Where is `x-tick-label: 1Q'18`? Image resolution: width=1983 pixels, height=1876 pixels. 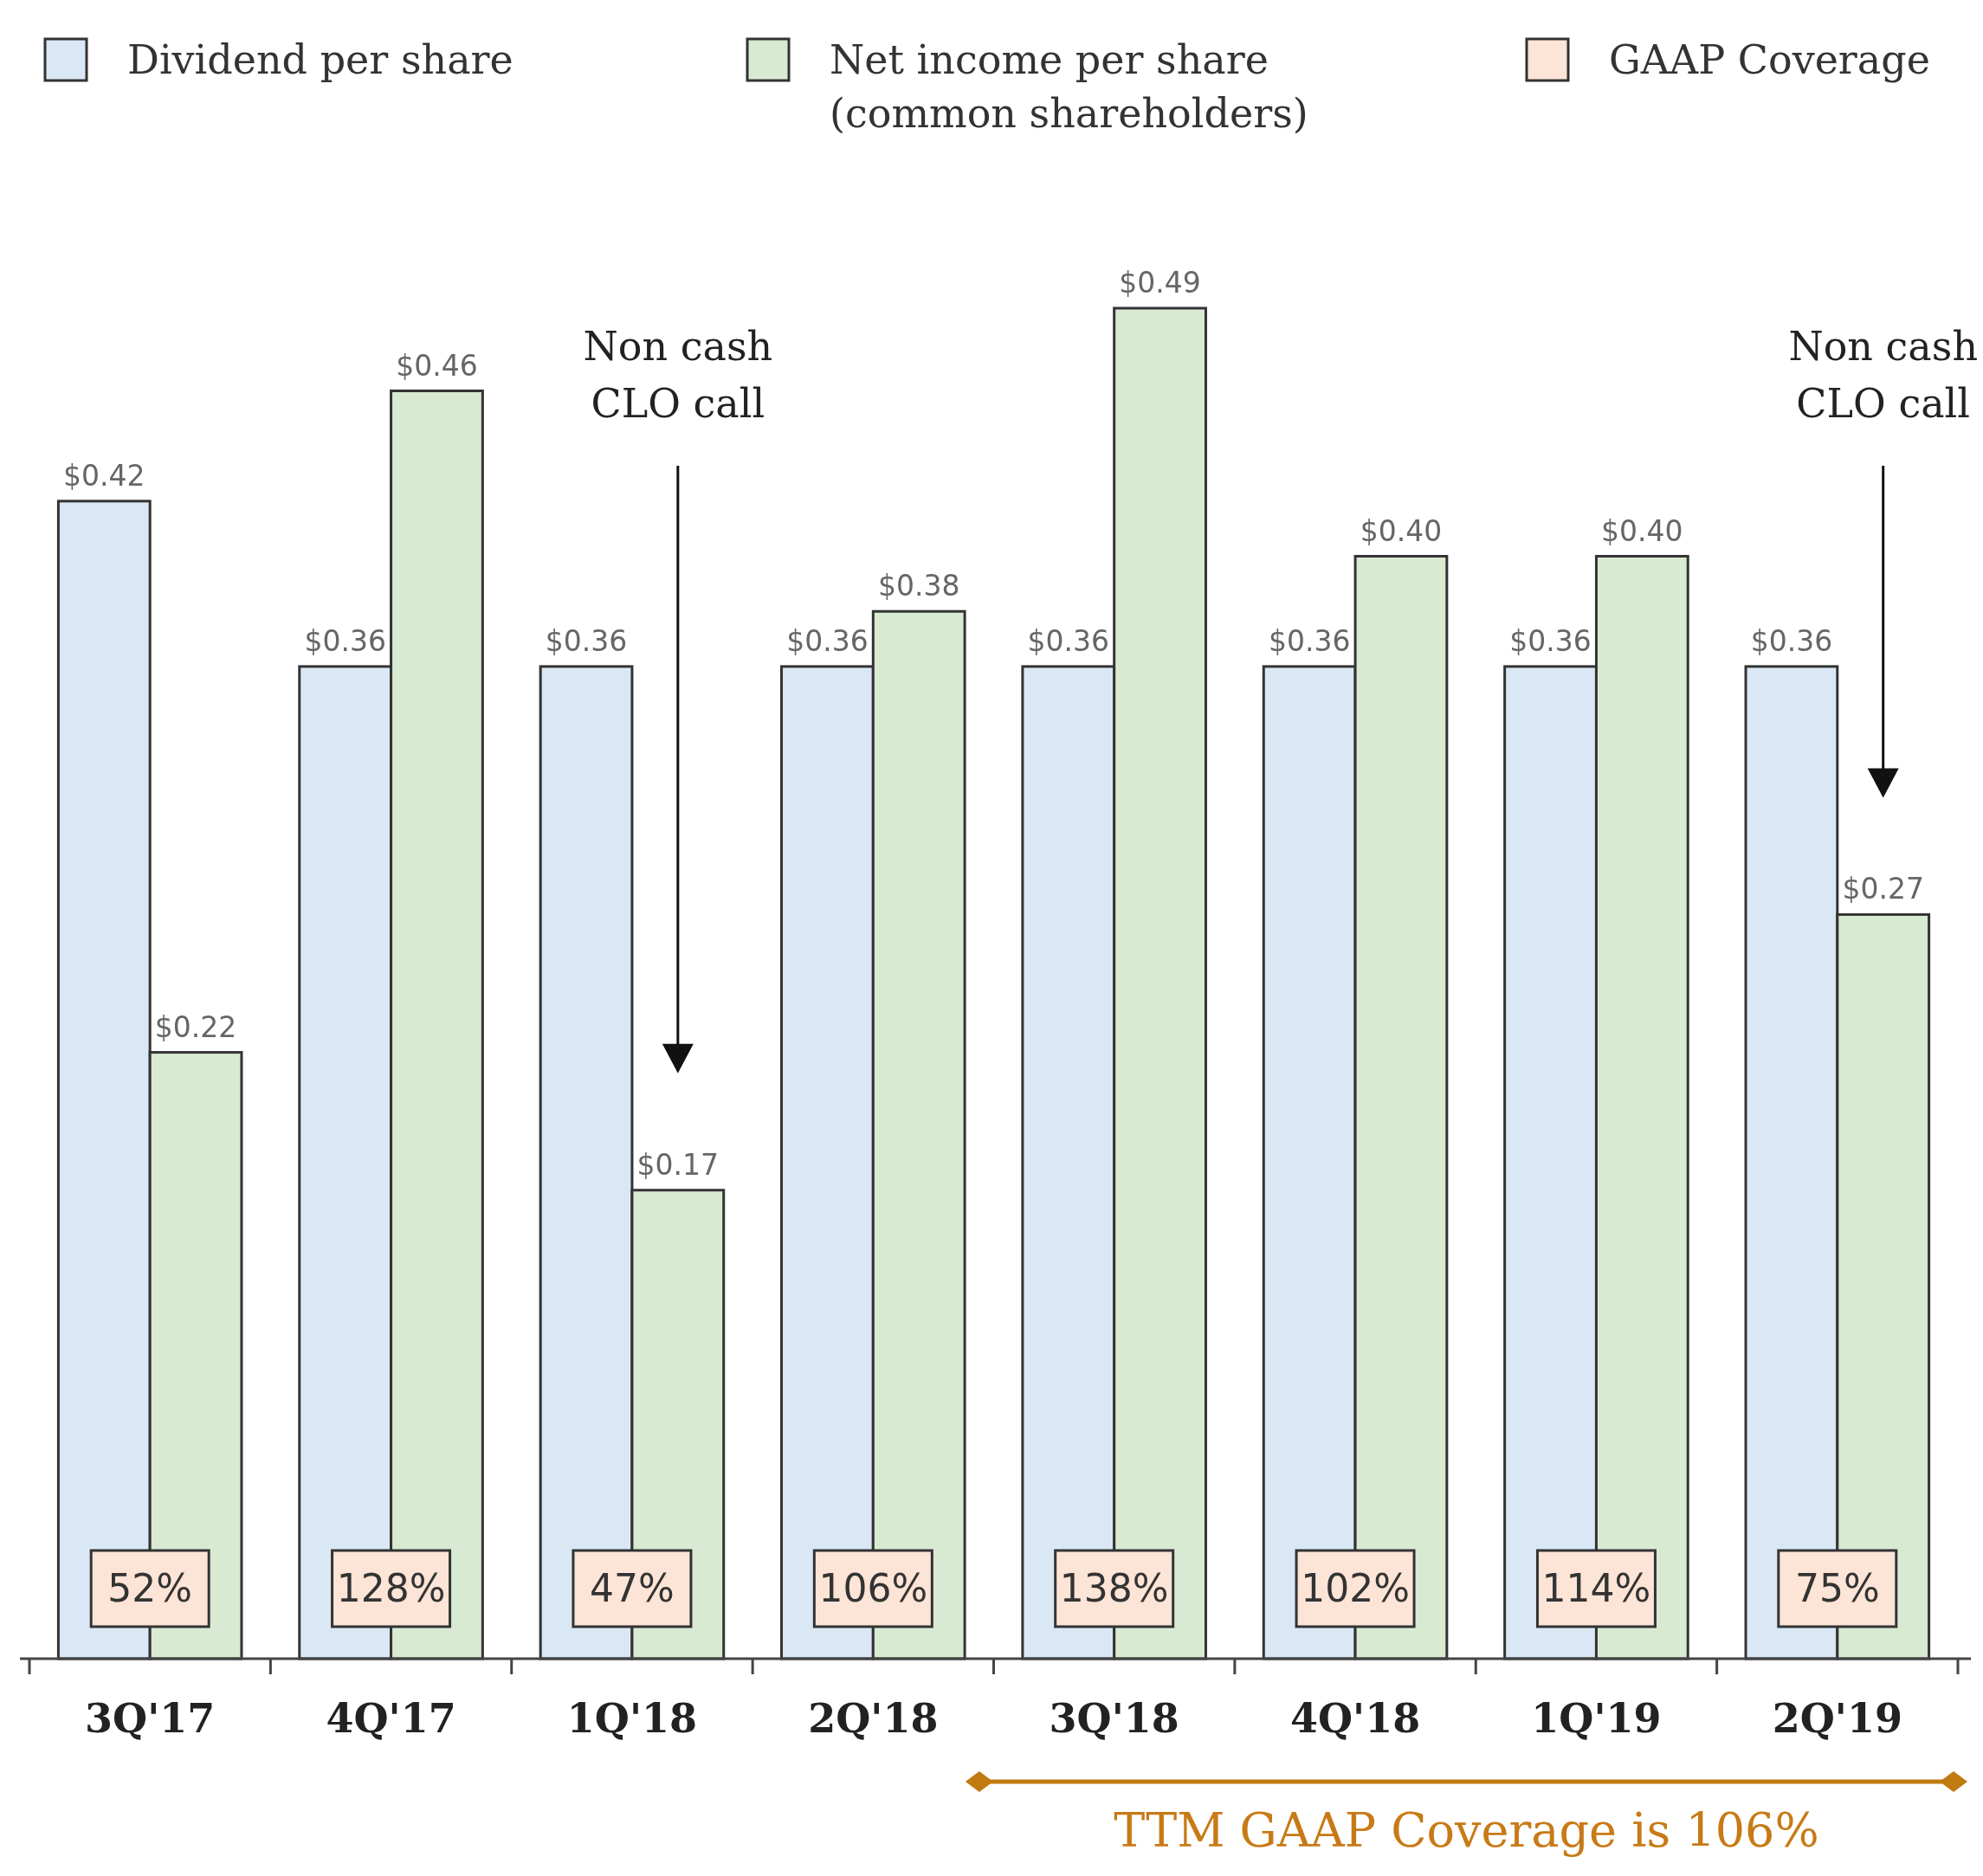
x-tick-label: 1Q'18 is located at coordinates (632, 1719).